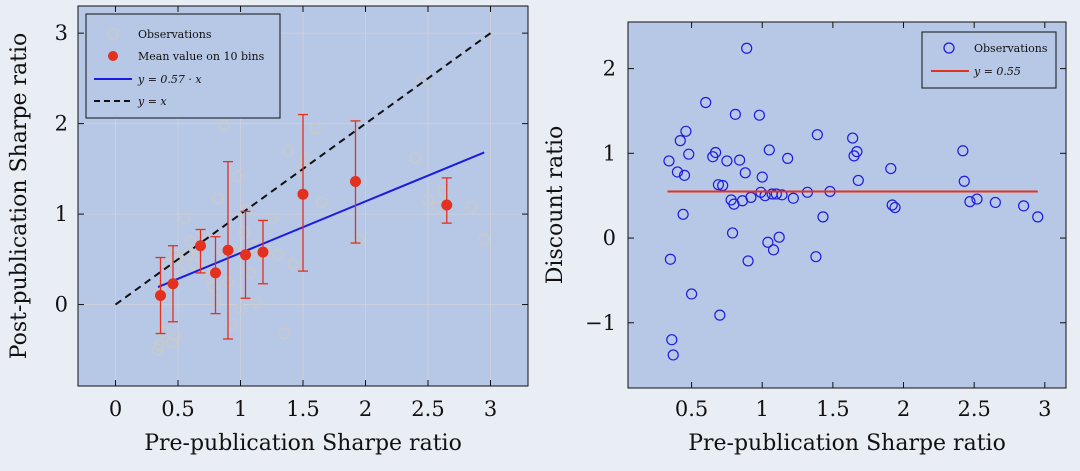 Image resolution: width=1080 pixels, height=471 pixels. I want to click on legend-right-observations-marker, so click(949, 48).